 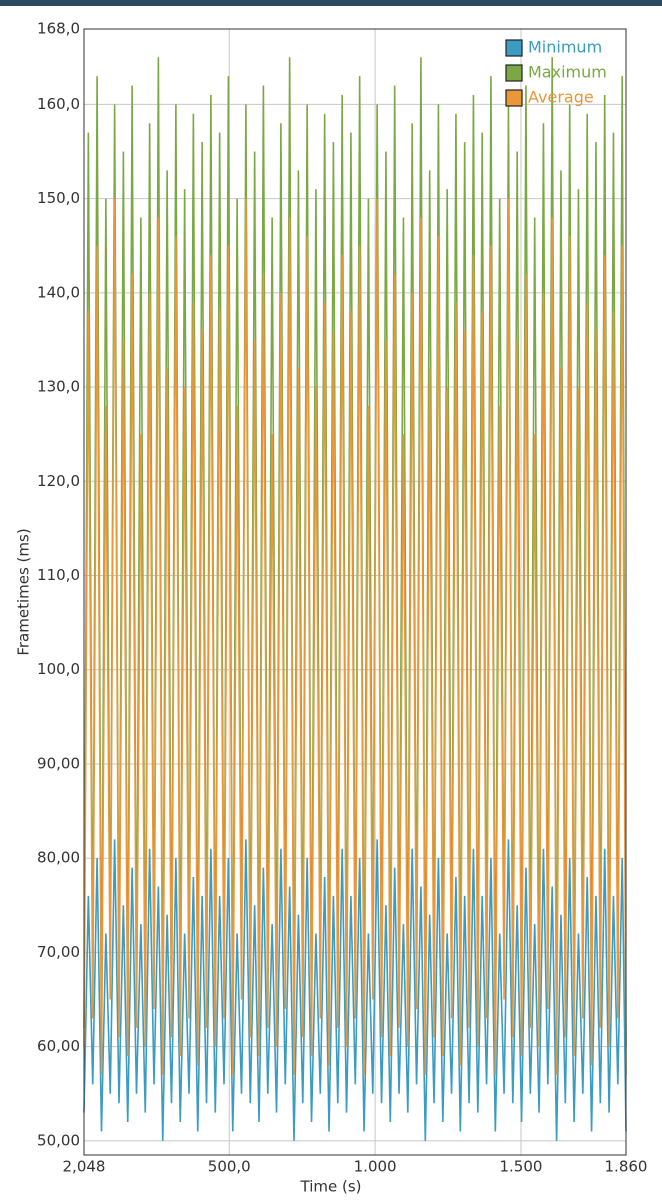 I want to click on y-tick-label: 110,0, so click(x=58, y=575).